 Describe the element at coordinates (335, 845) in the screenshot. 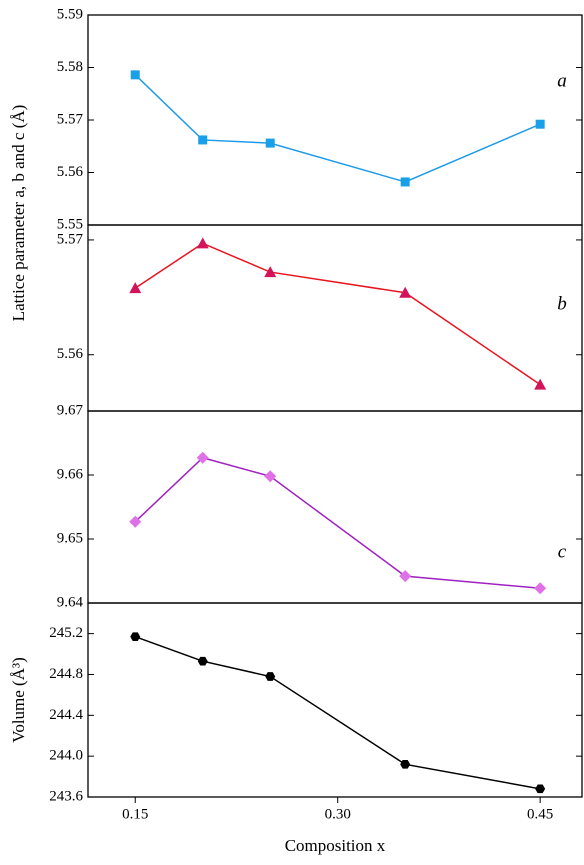

I see `x-axis-label: Composition x` at that location.